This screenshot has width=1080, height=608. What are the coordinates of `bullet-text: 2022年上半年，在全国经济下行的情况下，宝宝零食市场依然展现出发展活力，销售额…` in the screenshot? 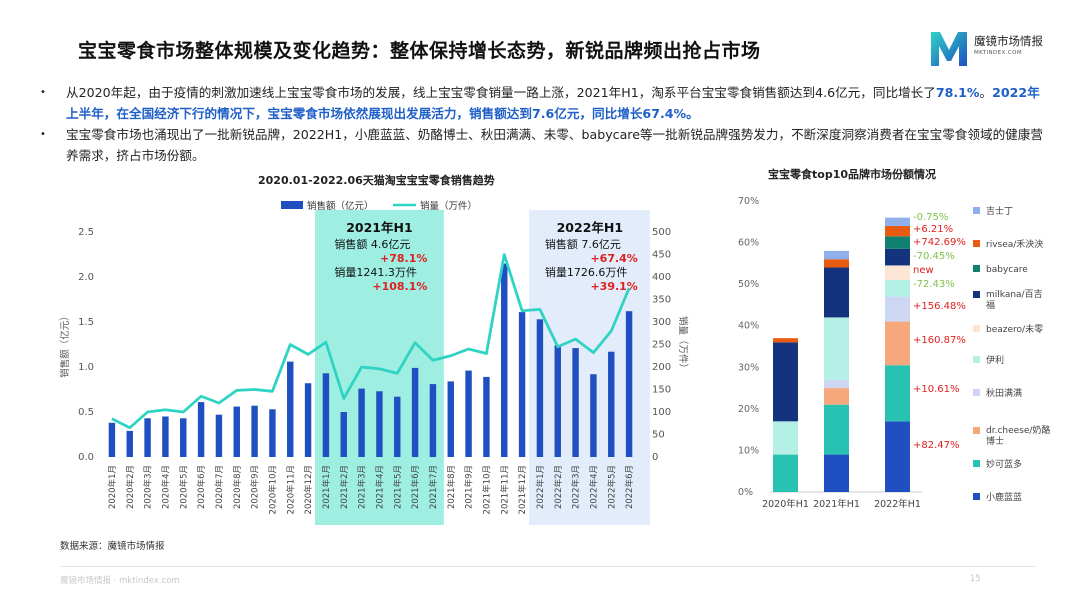 It's located at (553, 103).